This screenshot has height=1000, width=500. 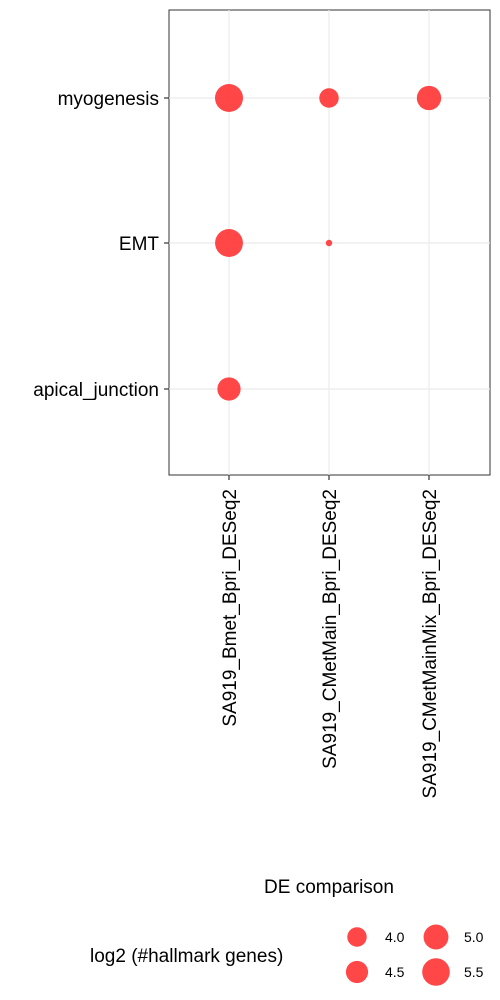 I want to click on x-axis-title: DE comparison, so click(x=329, y=887).